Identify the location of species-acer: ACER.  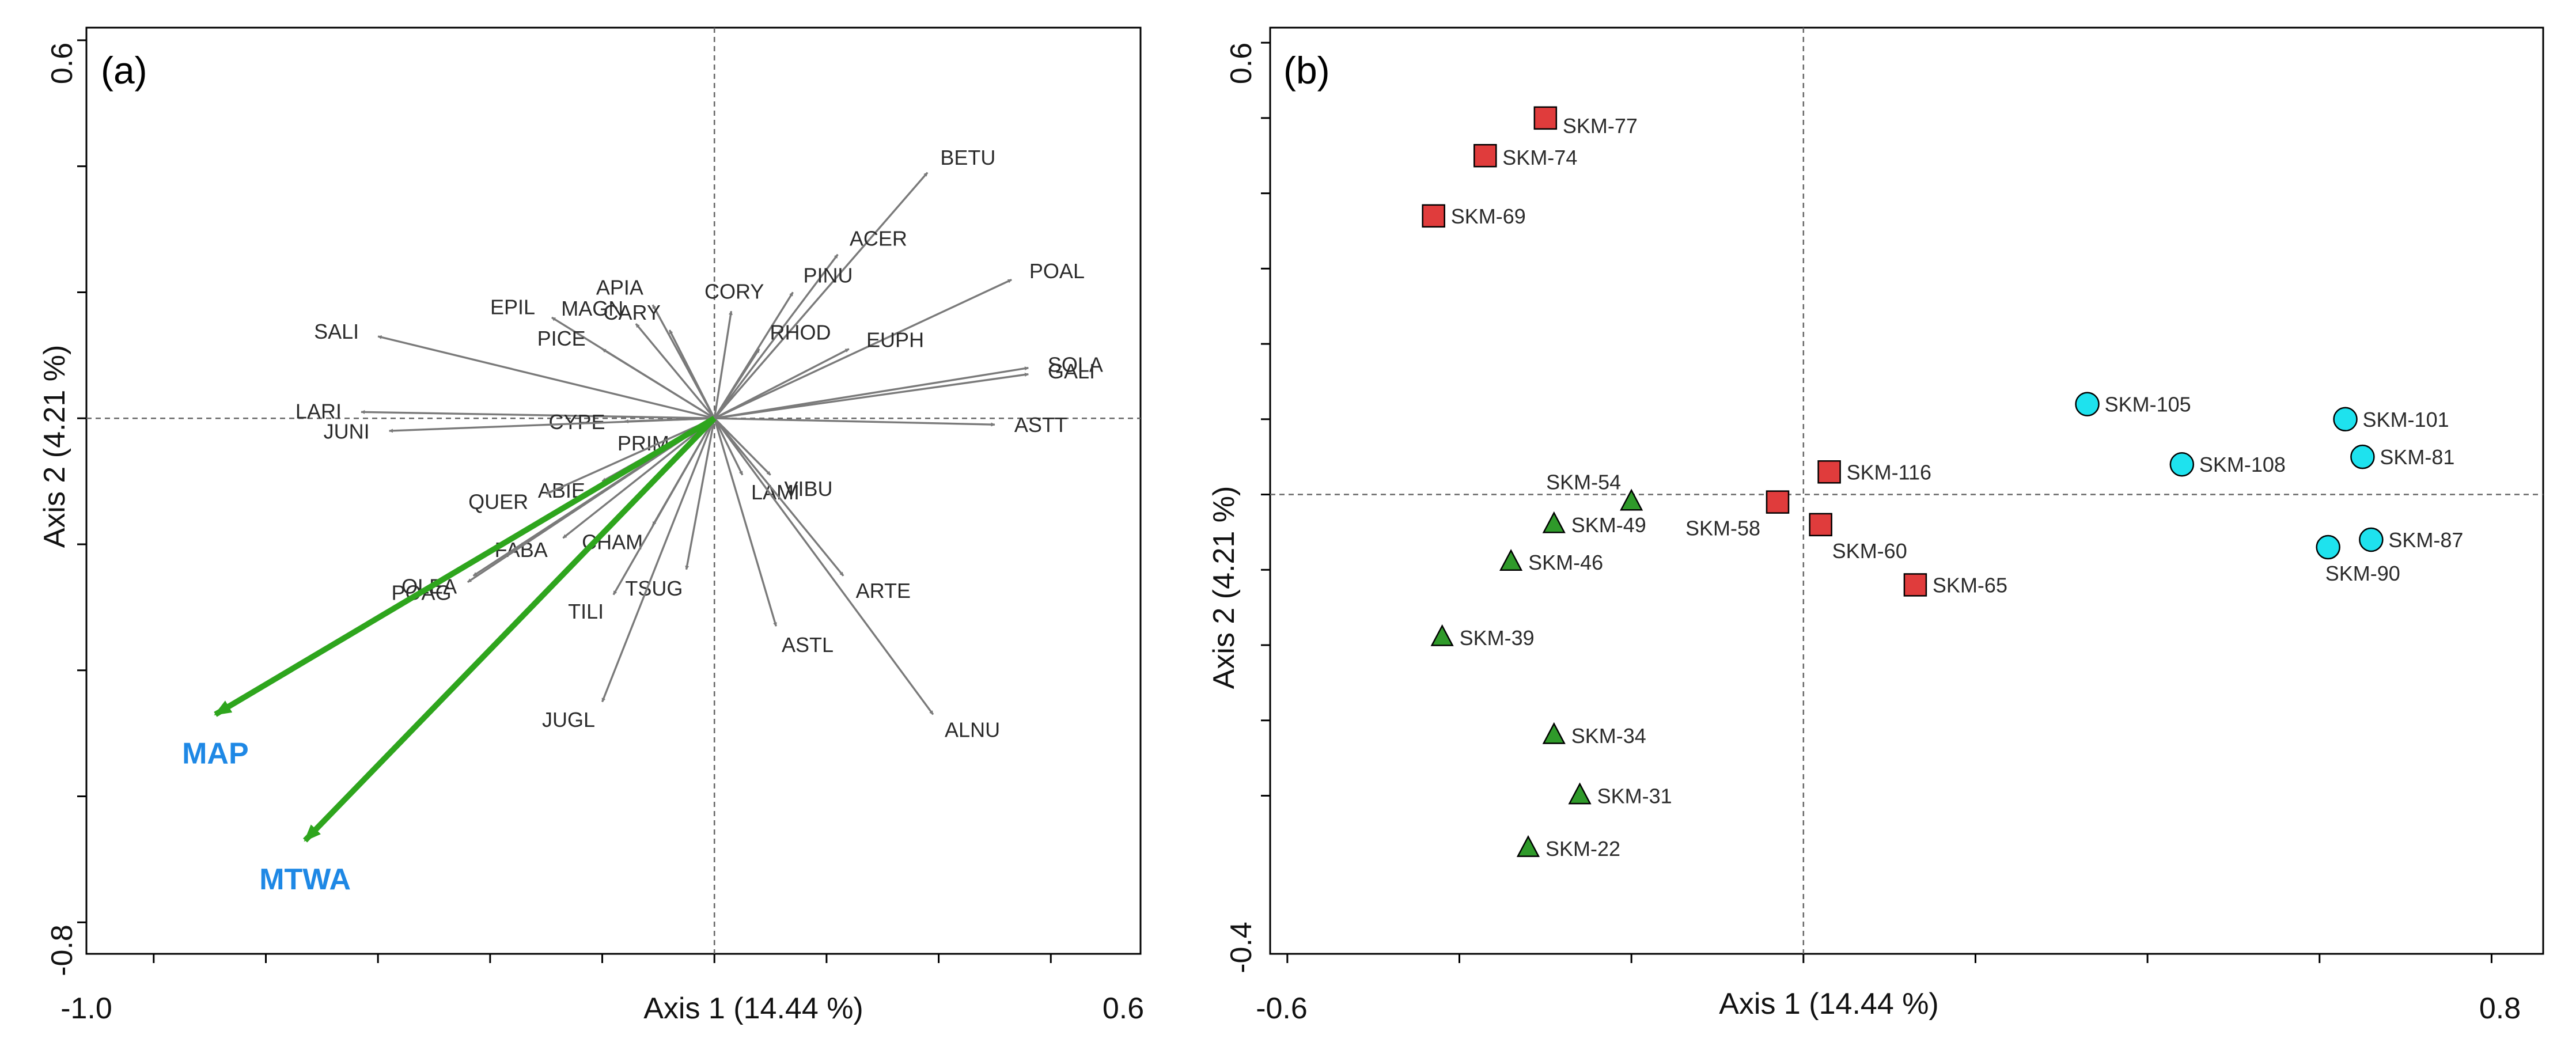
(810, 323).